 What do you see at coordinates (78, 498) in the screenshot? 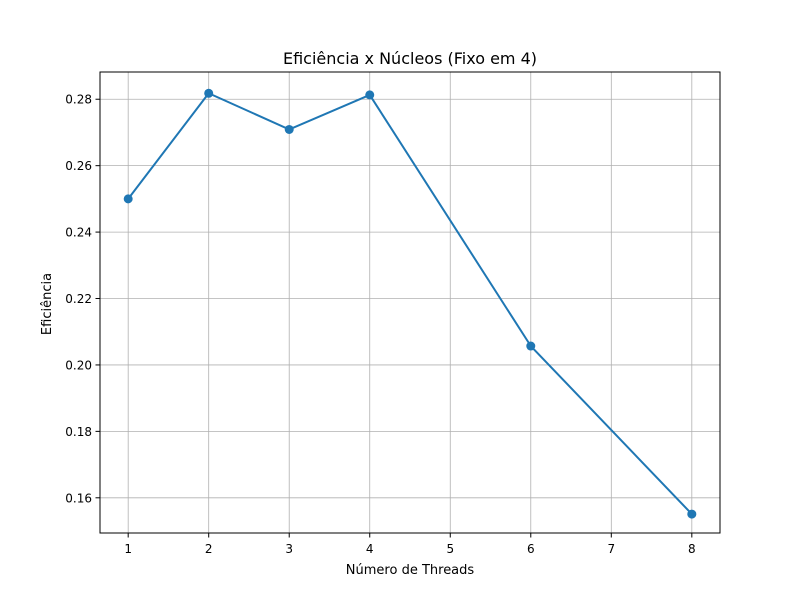
I see `y-tick-label: 0.16` at bounding box center [78, 498].